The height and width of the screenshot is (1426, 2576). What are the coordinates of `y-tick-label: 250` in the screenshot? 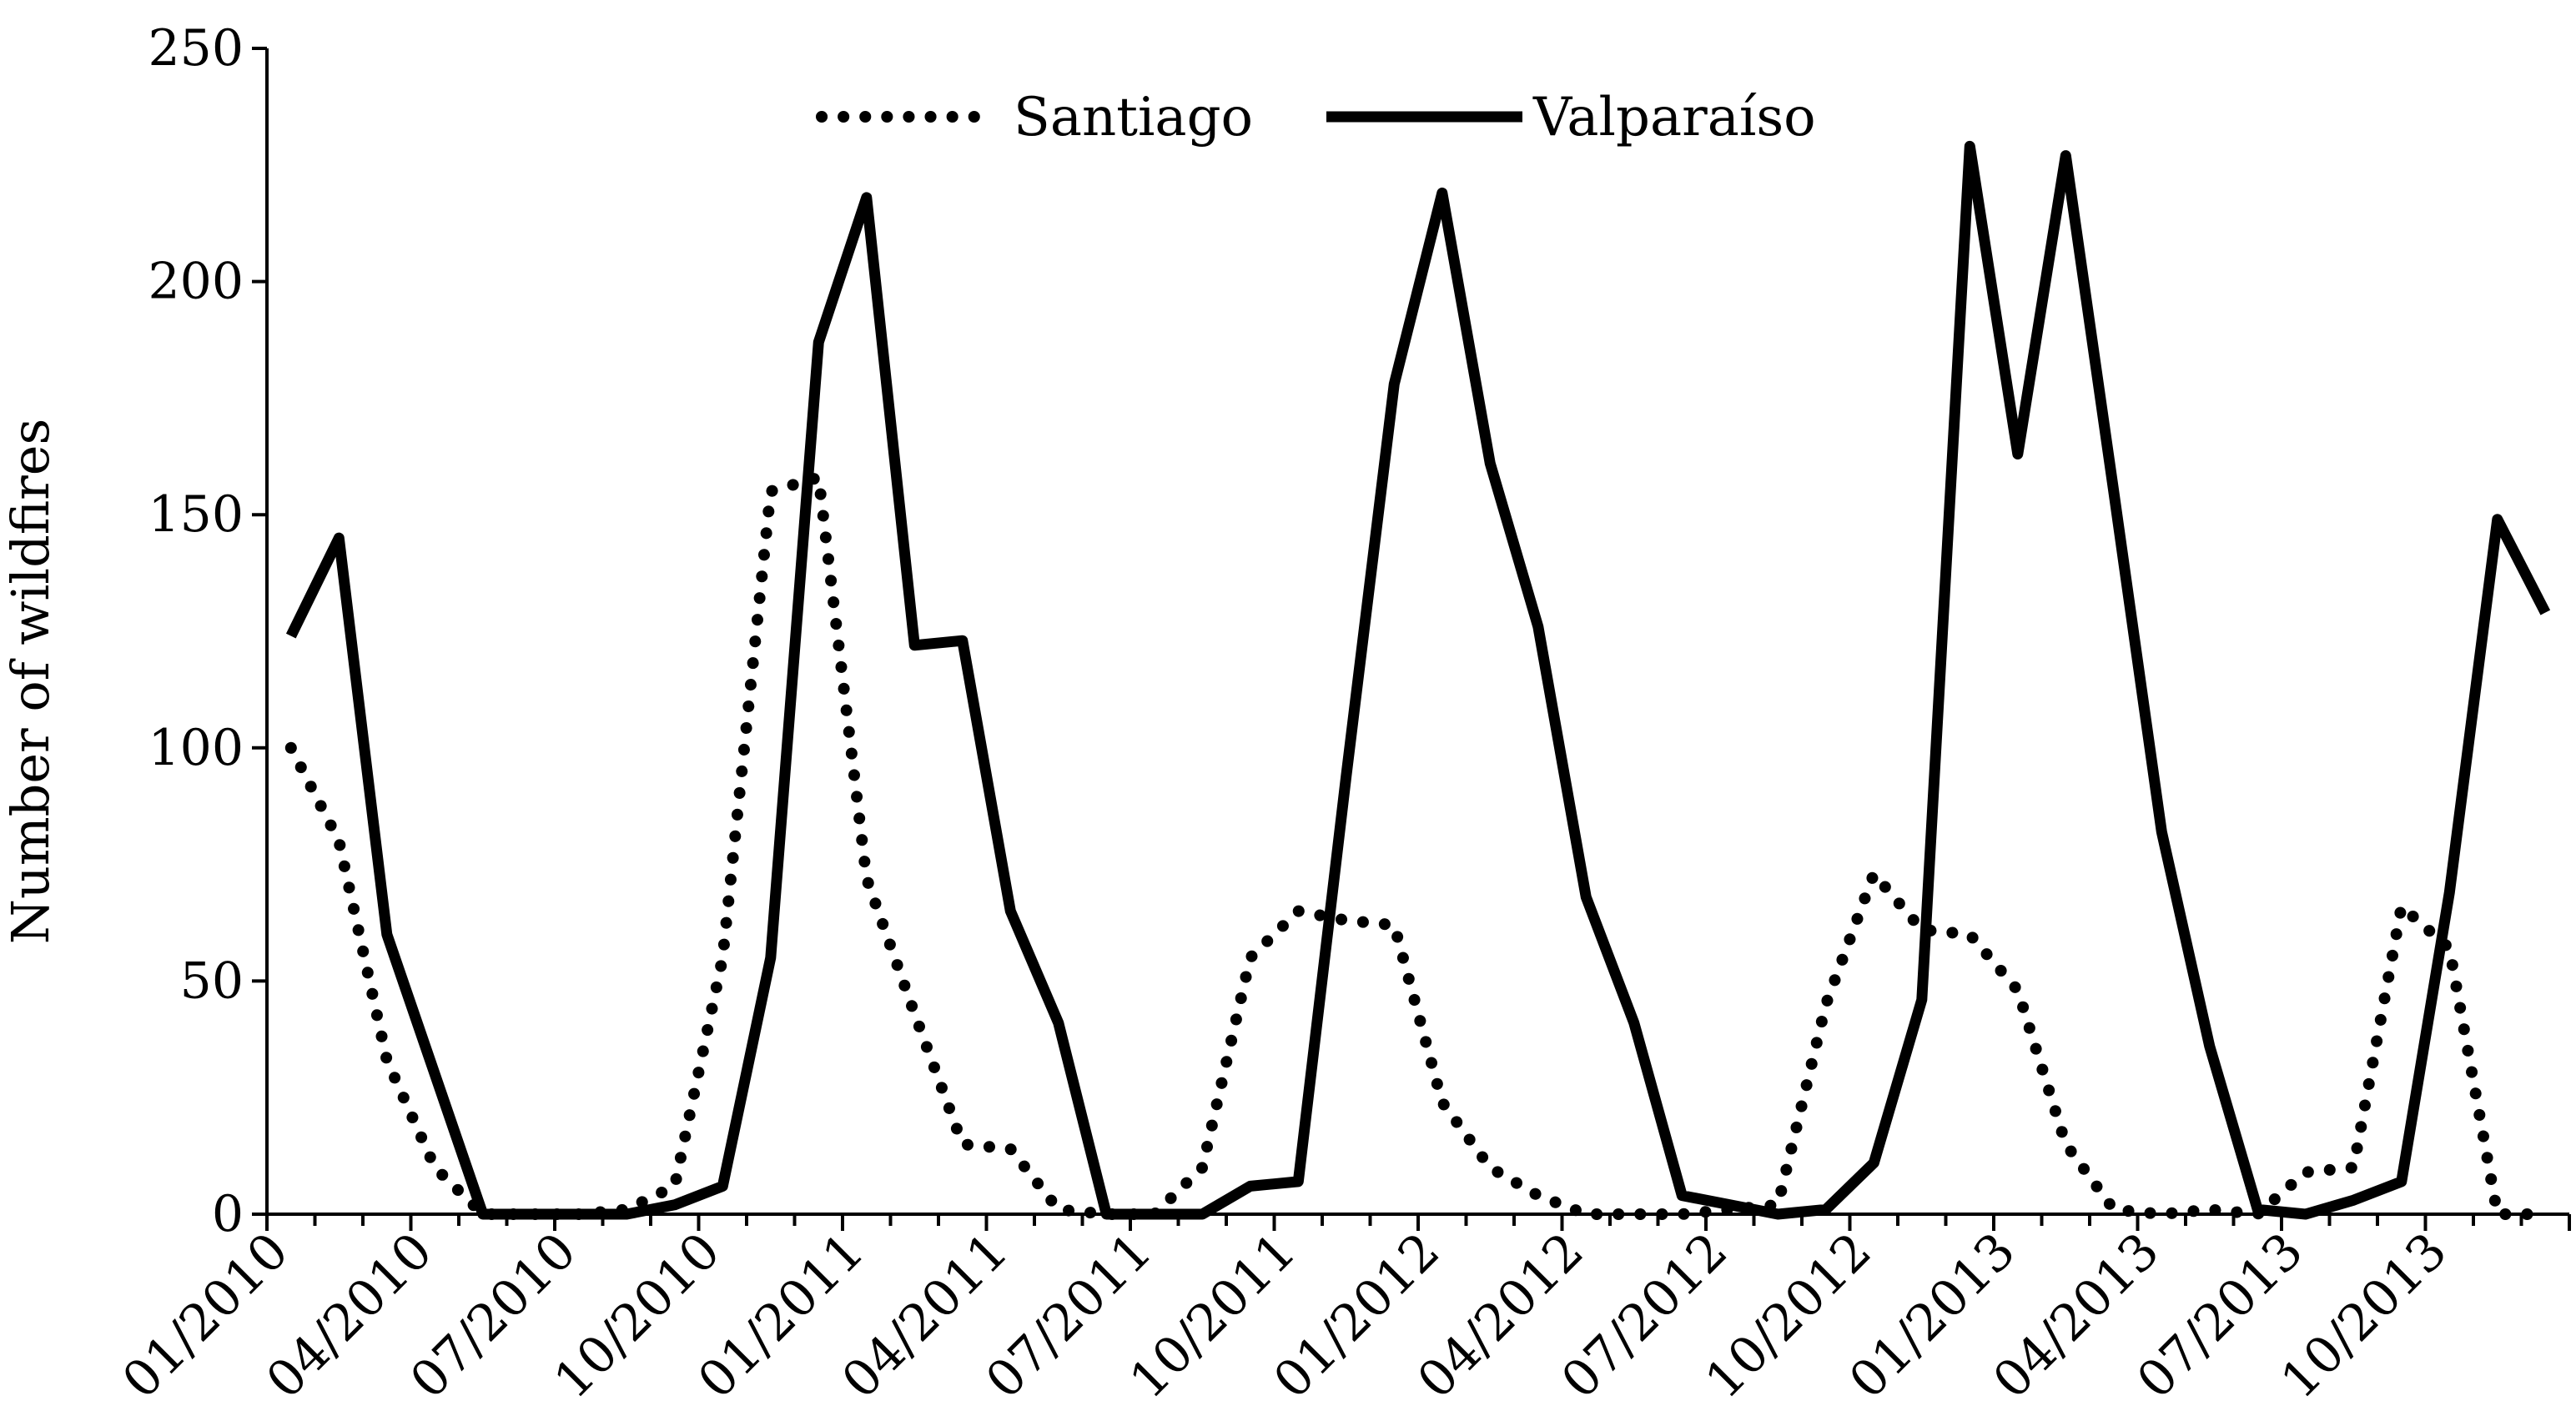 It's located at (196, 48).